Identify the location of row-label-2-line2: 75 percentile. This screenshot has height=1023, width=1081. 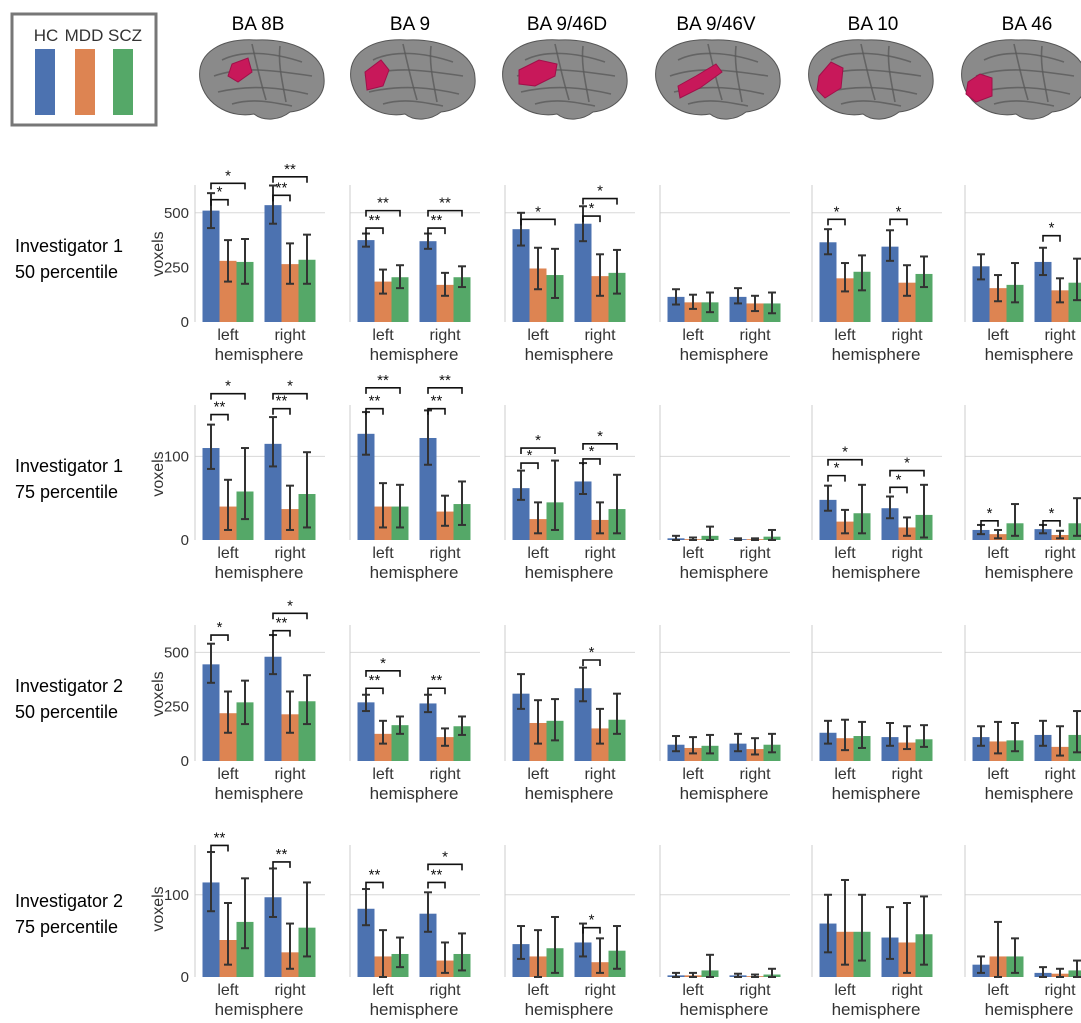
(66, 492).